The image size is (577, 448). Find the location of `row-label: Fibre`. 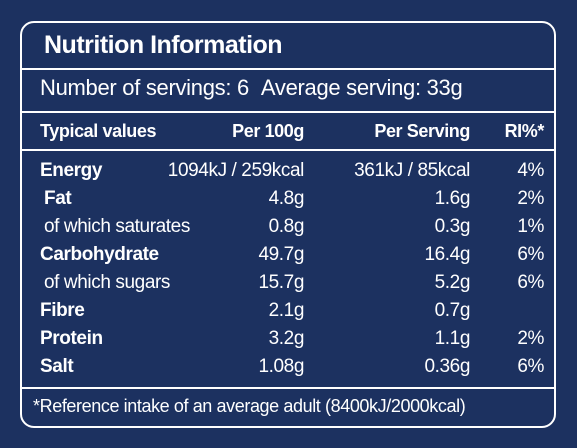

row-label: Fibre is located at coordinates (62, 310).